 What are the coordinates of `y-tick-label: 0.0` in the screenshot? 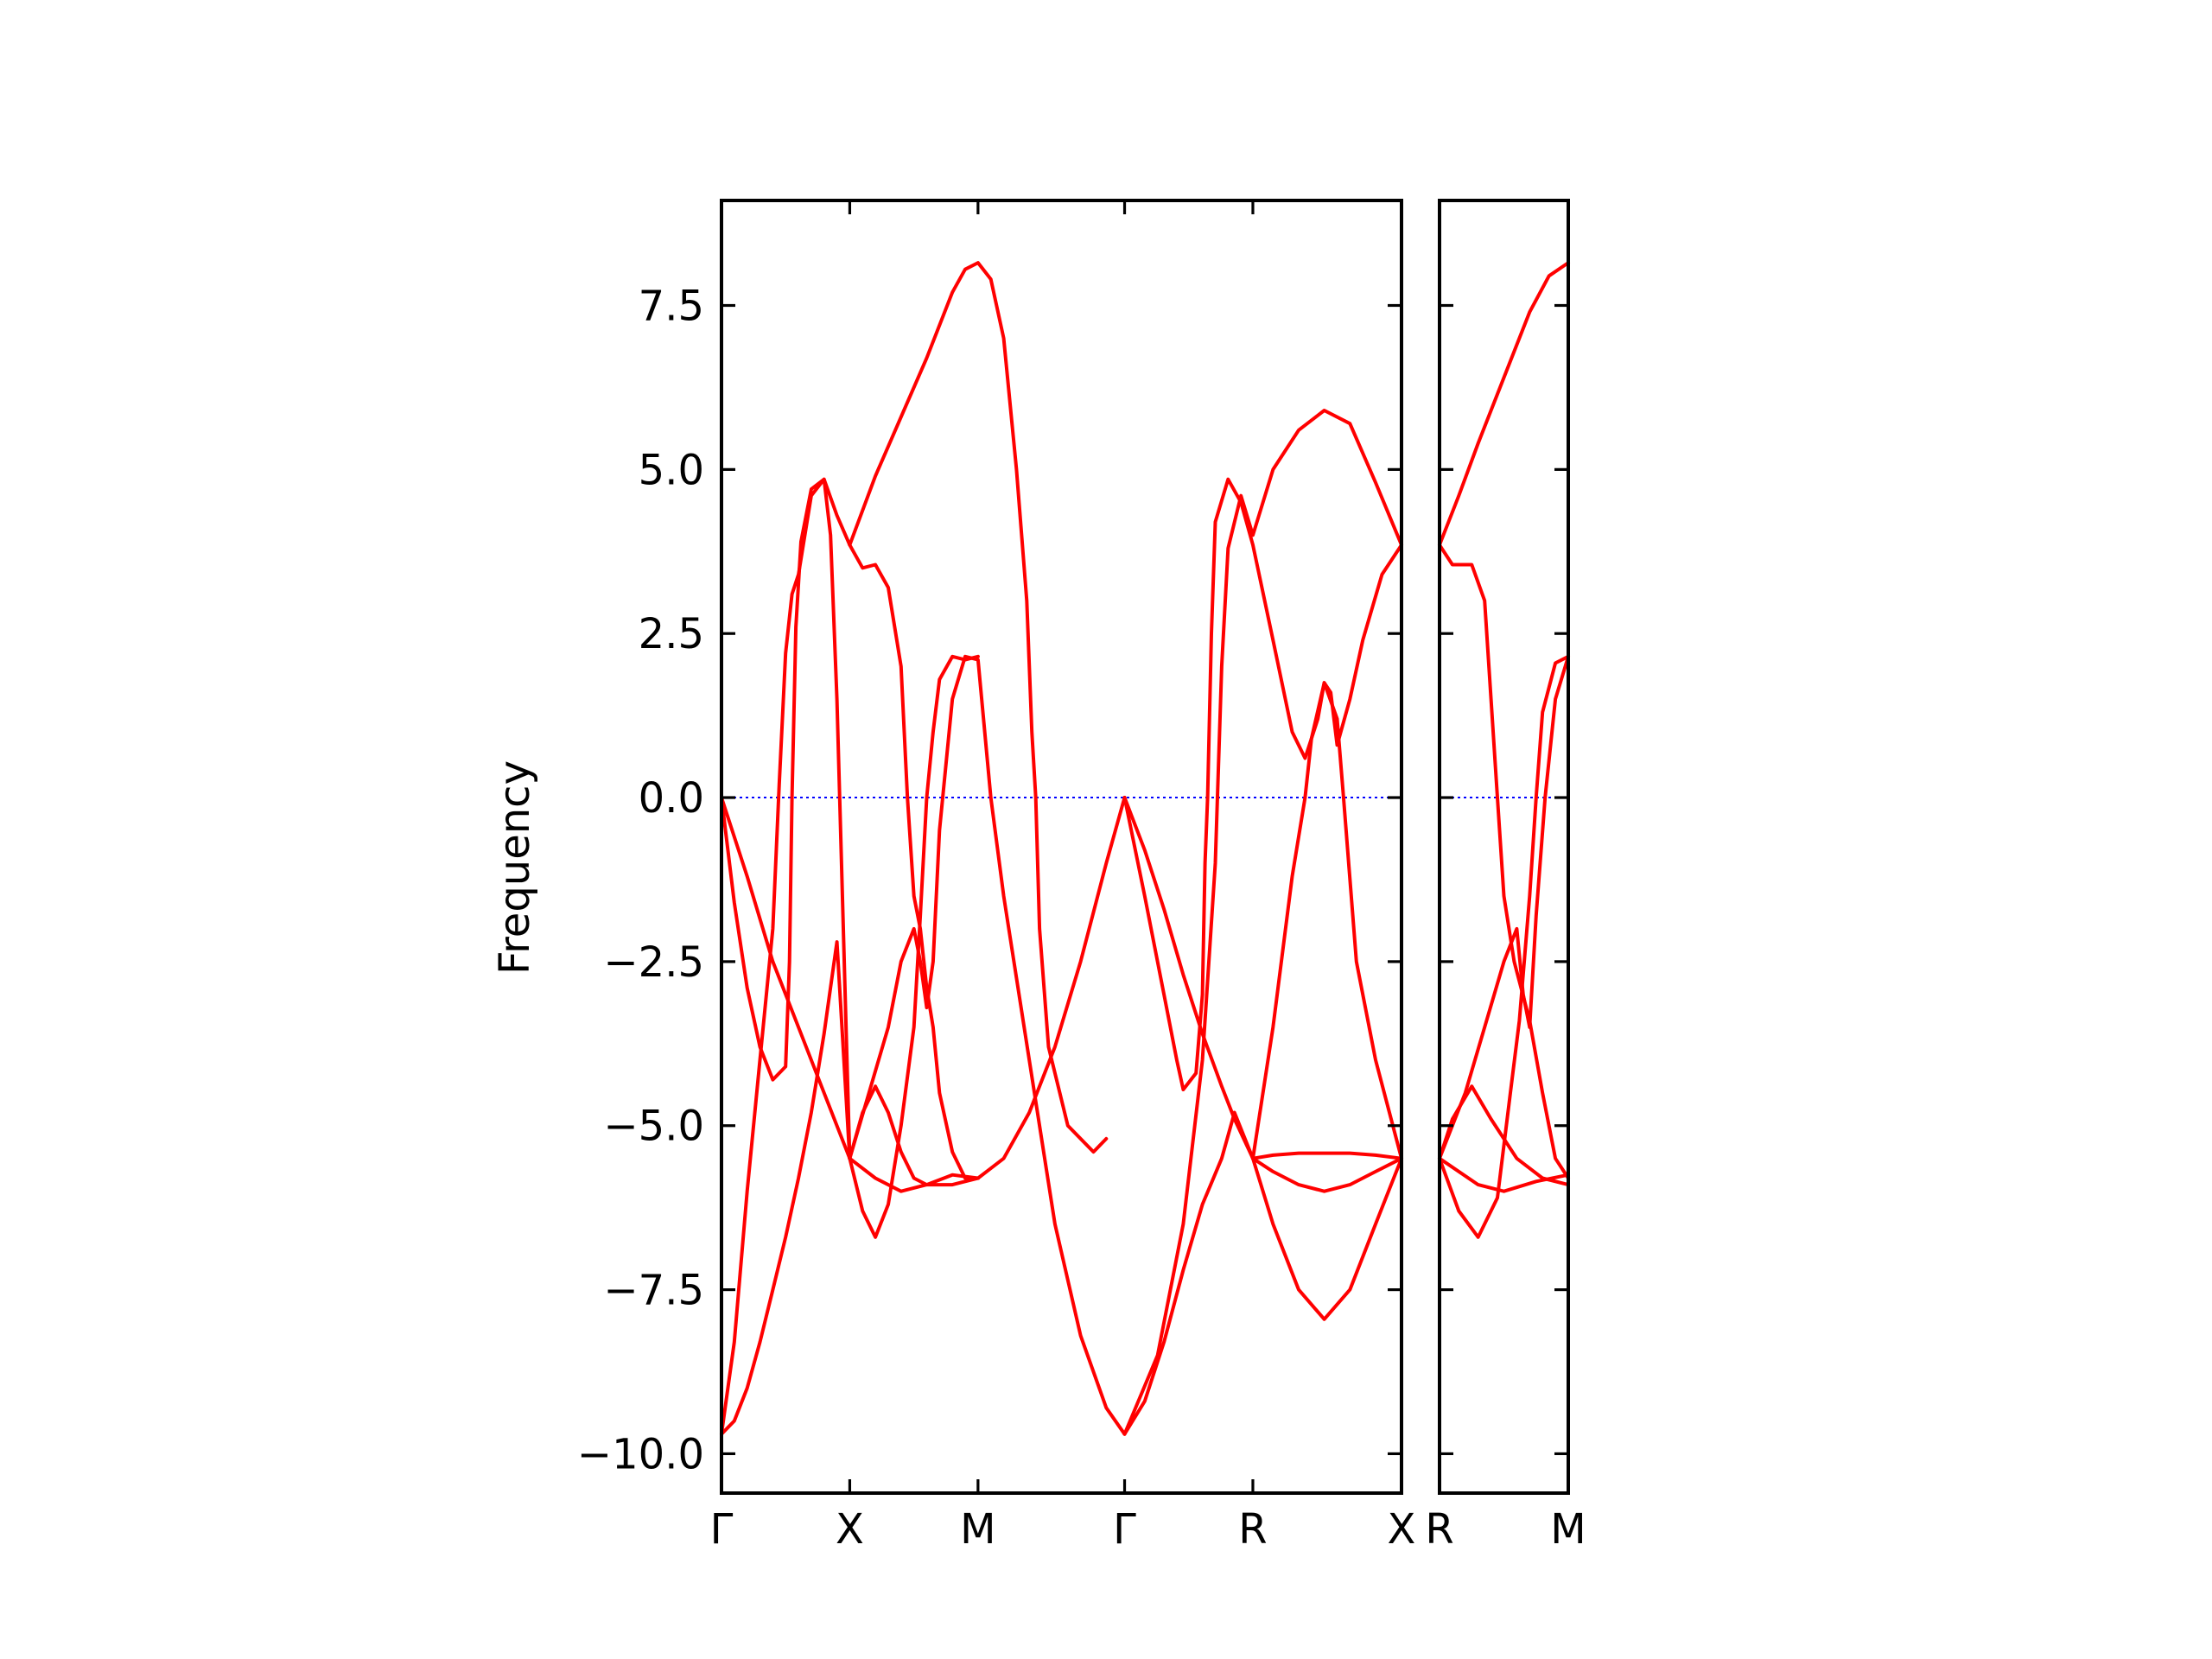 It's located at (671, 798).